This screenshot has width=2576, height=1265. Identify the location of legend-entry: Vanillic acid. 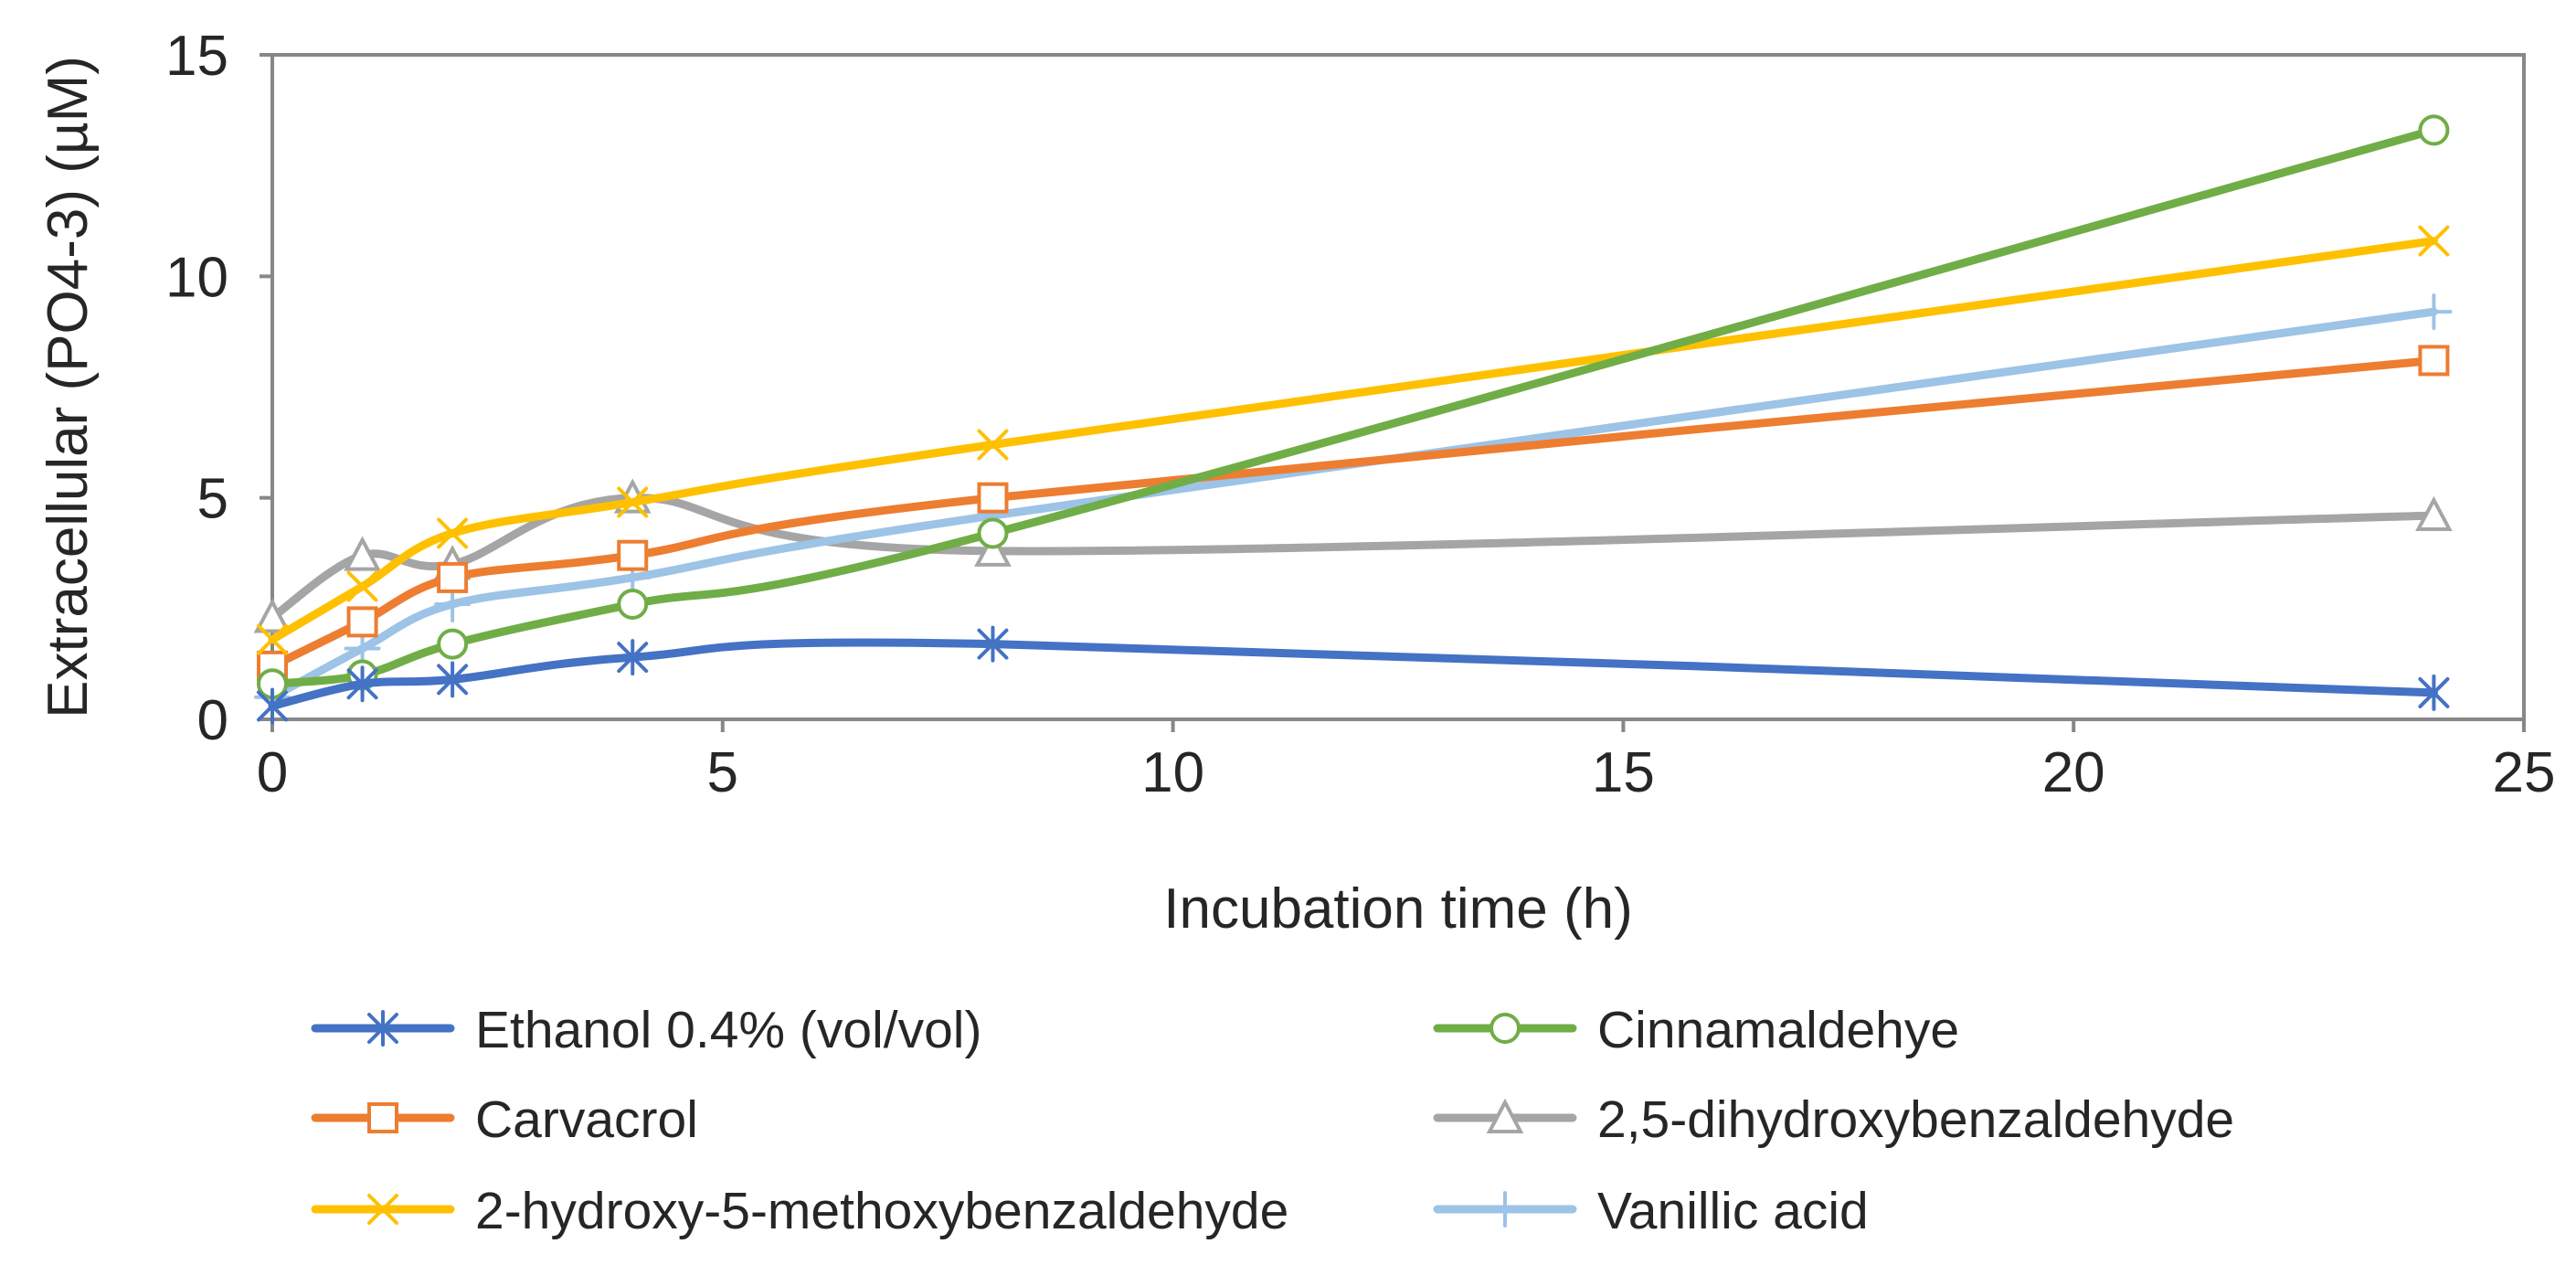
(1651, 1211).